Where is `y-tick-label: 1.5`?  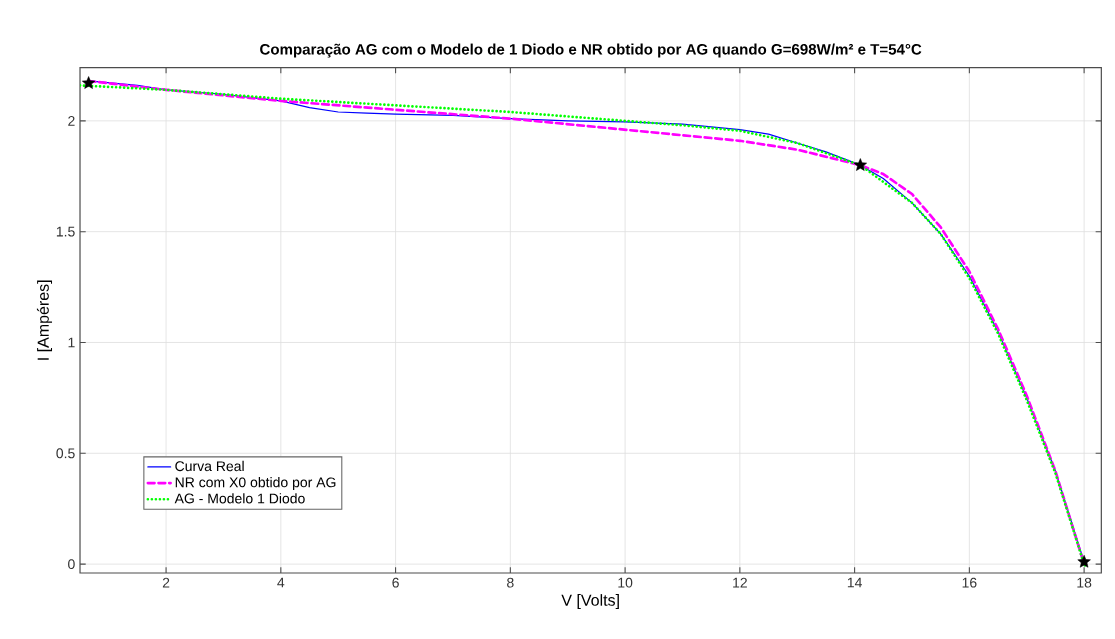 y-tick-label: 1.5 is located at coordinates (65, 231).